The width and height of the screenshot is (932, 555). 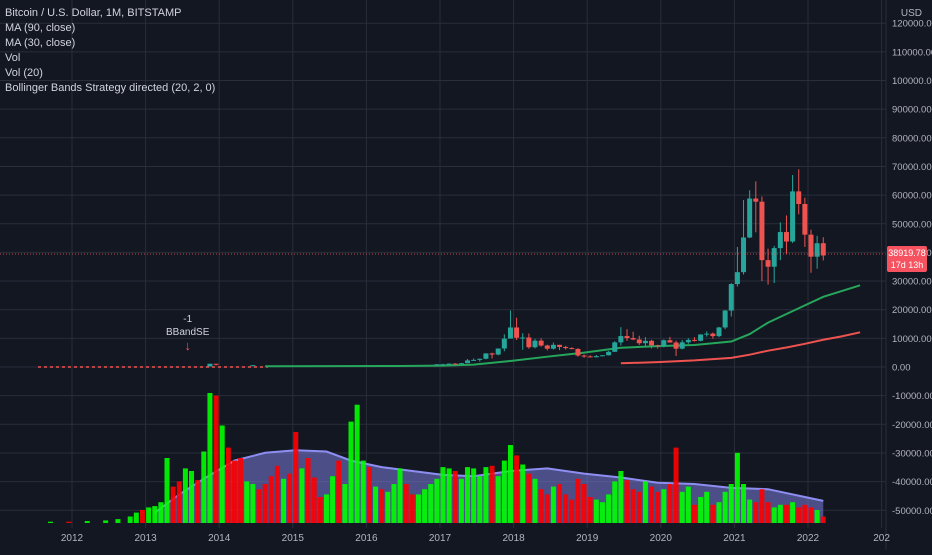 What do you see at coordinates (24, 73) in the screenshot?
I see `legend-vol20: Vol (20)` at bounding box center [24, 73].